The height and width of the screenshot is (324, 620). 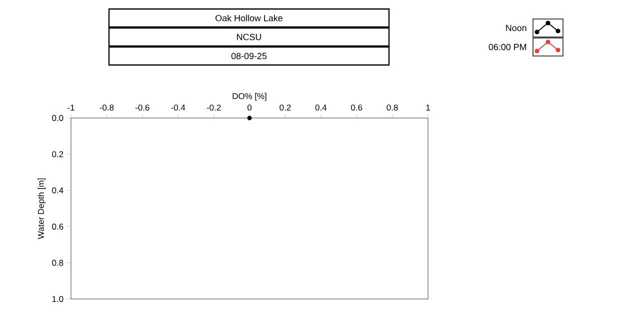 What do you see at coordinates (178, 107) in the screenshot?
I see `x-tick-label: -0.4` at bounding box center [178, 107].